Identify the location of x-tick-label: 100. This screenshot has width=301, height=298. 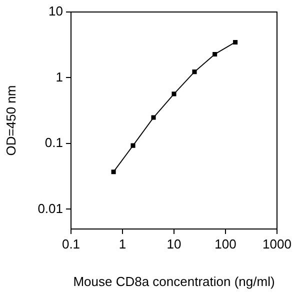
(225, 244).